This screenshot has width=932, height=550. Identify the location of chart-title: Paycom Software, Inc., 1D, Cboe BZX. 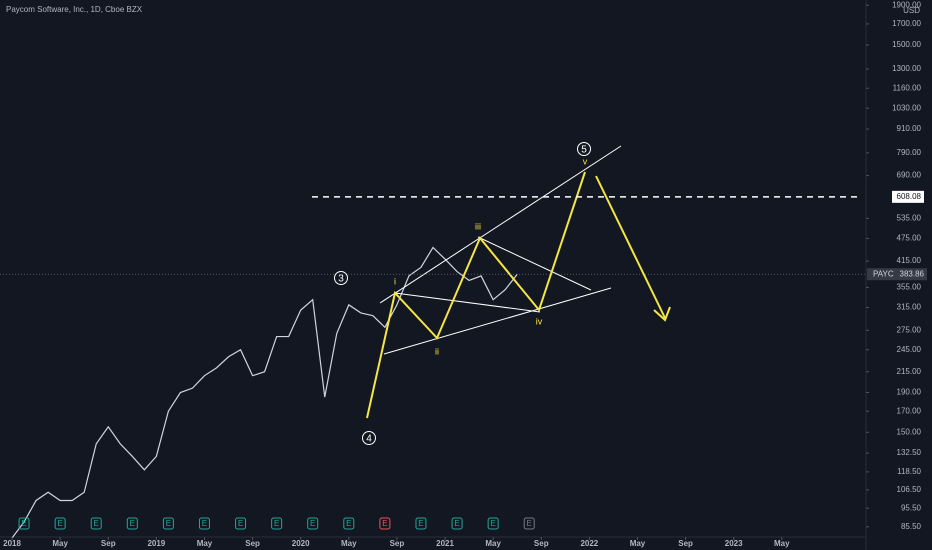
(74, 9).